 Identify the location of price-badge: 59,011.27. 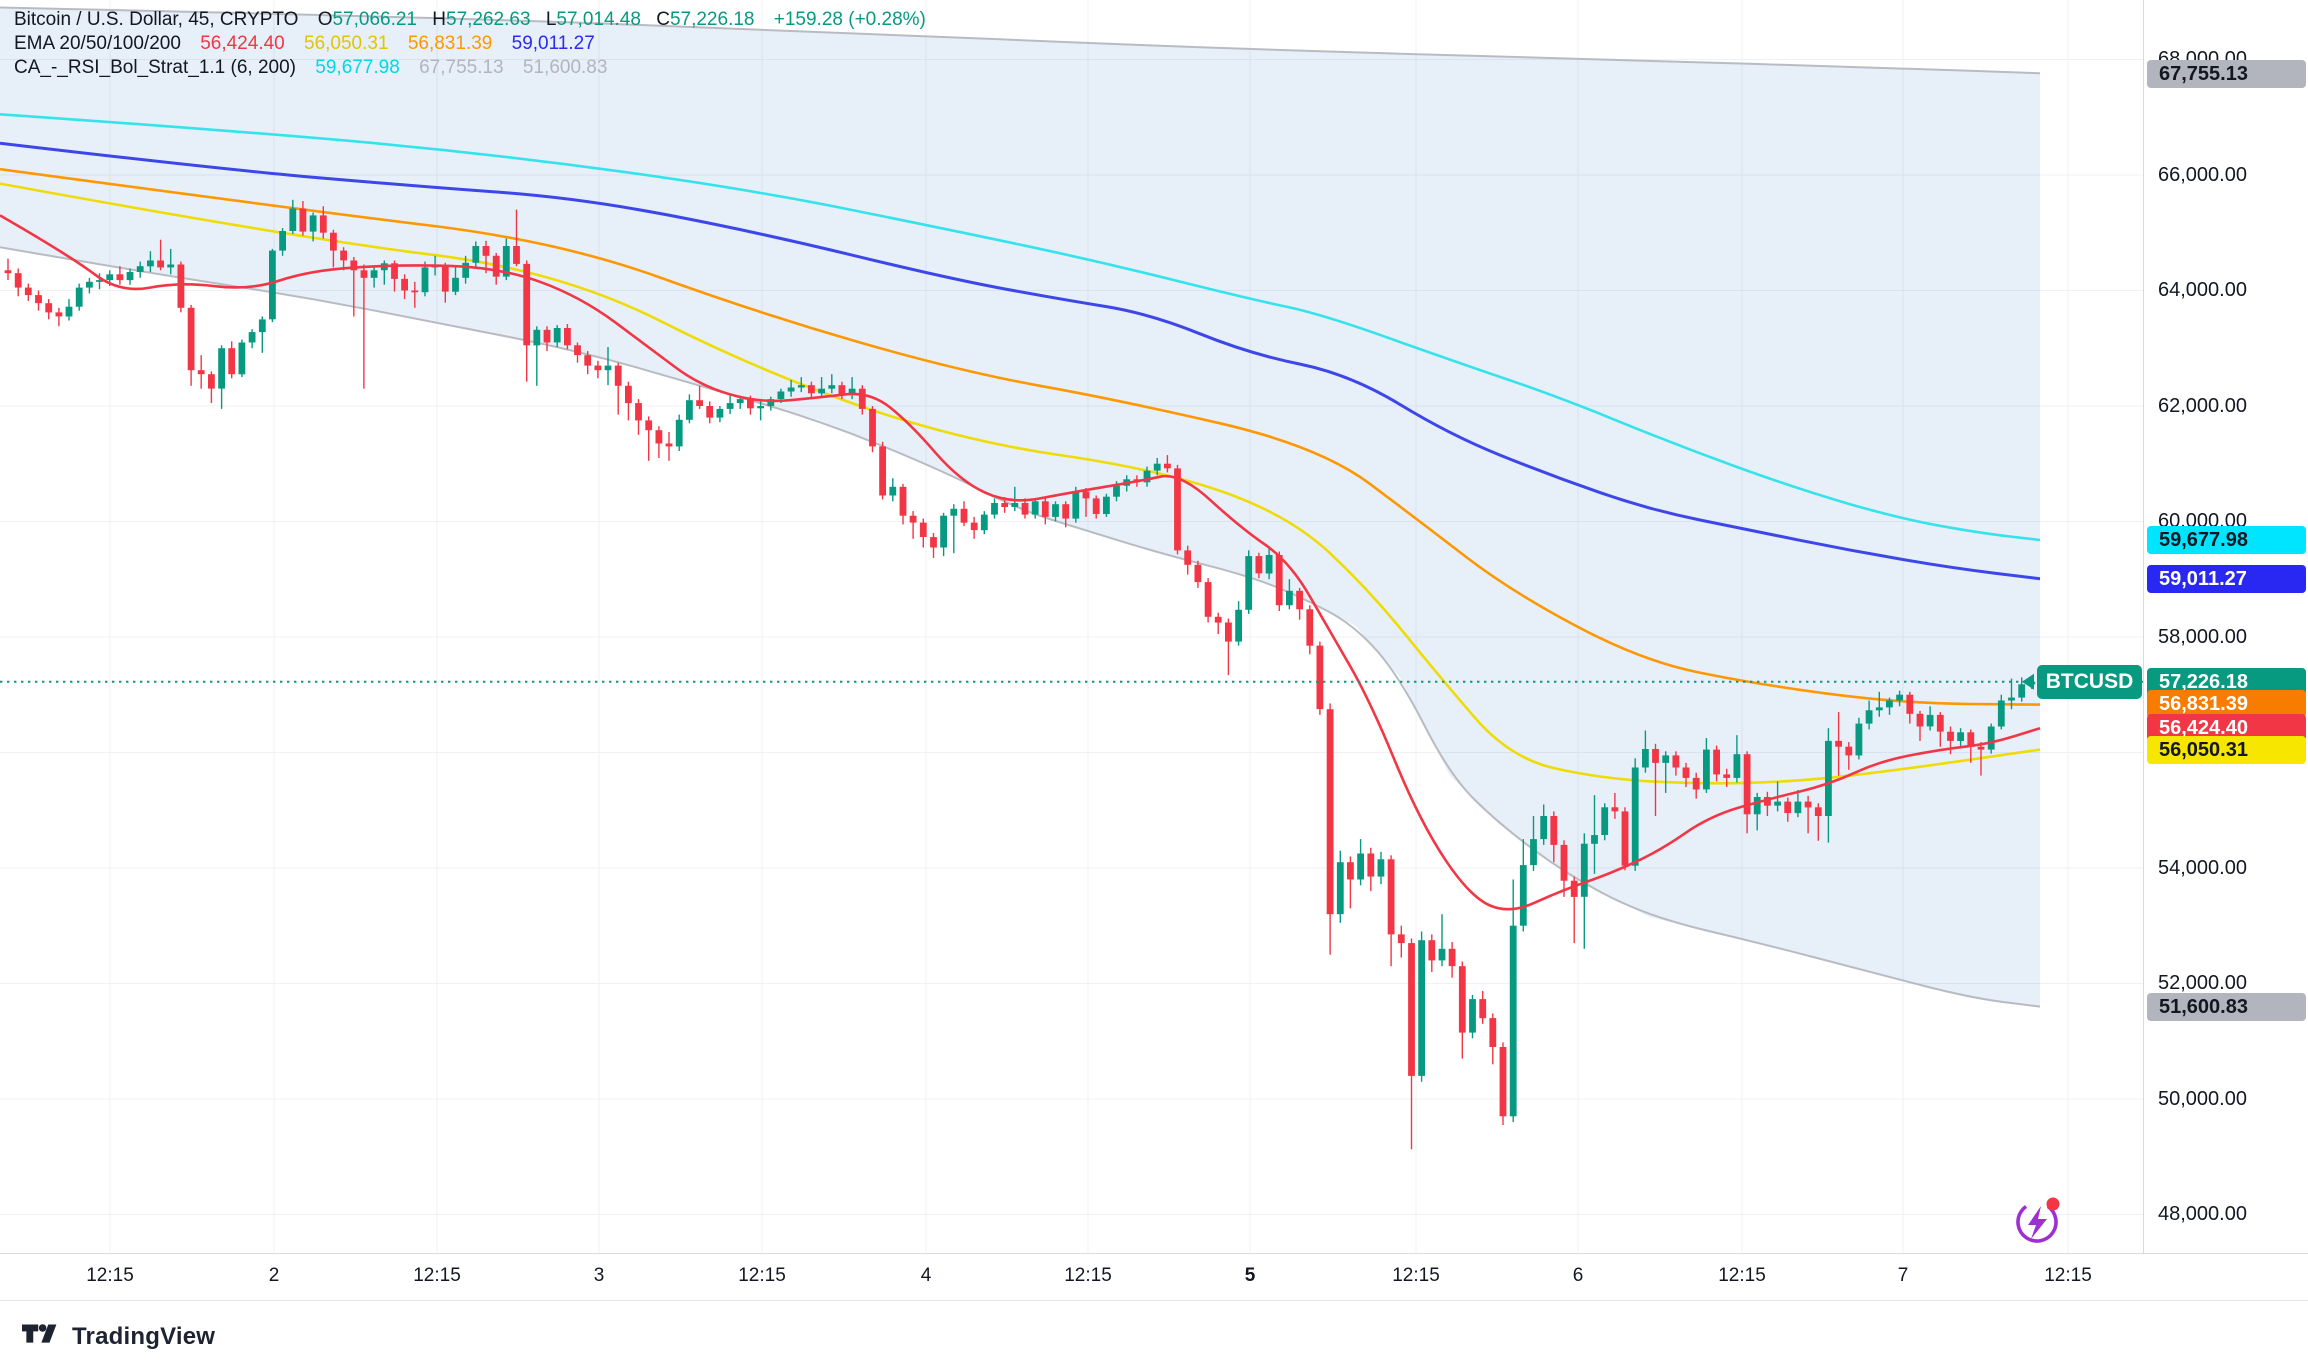
(2226, 578).